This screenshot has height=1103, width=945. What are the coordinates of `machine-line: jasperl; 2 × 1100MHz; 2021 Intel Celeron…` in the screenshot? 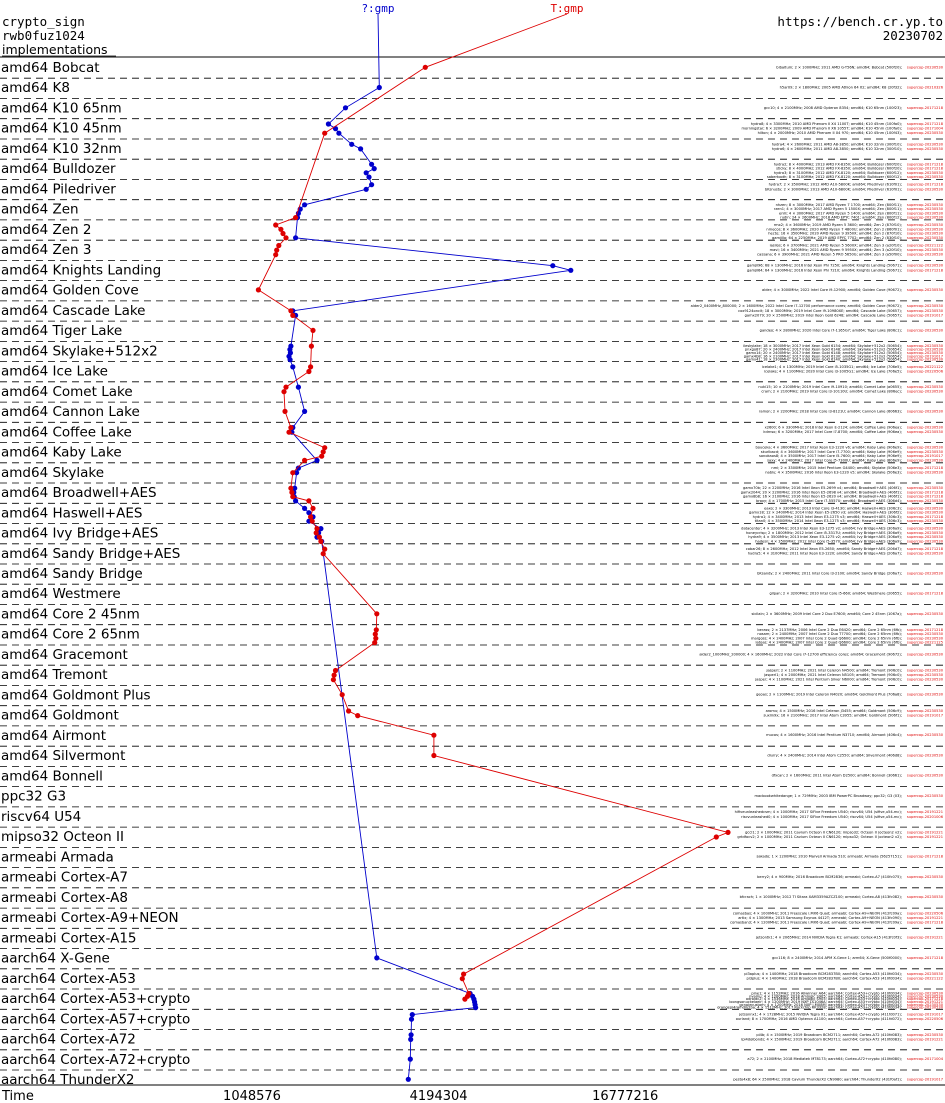 It's located at (833, 671).